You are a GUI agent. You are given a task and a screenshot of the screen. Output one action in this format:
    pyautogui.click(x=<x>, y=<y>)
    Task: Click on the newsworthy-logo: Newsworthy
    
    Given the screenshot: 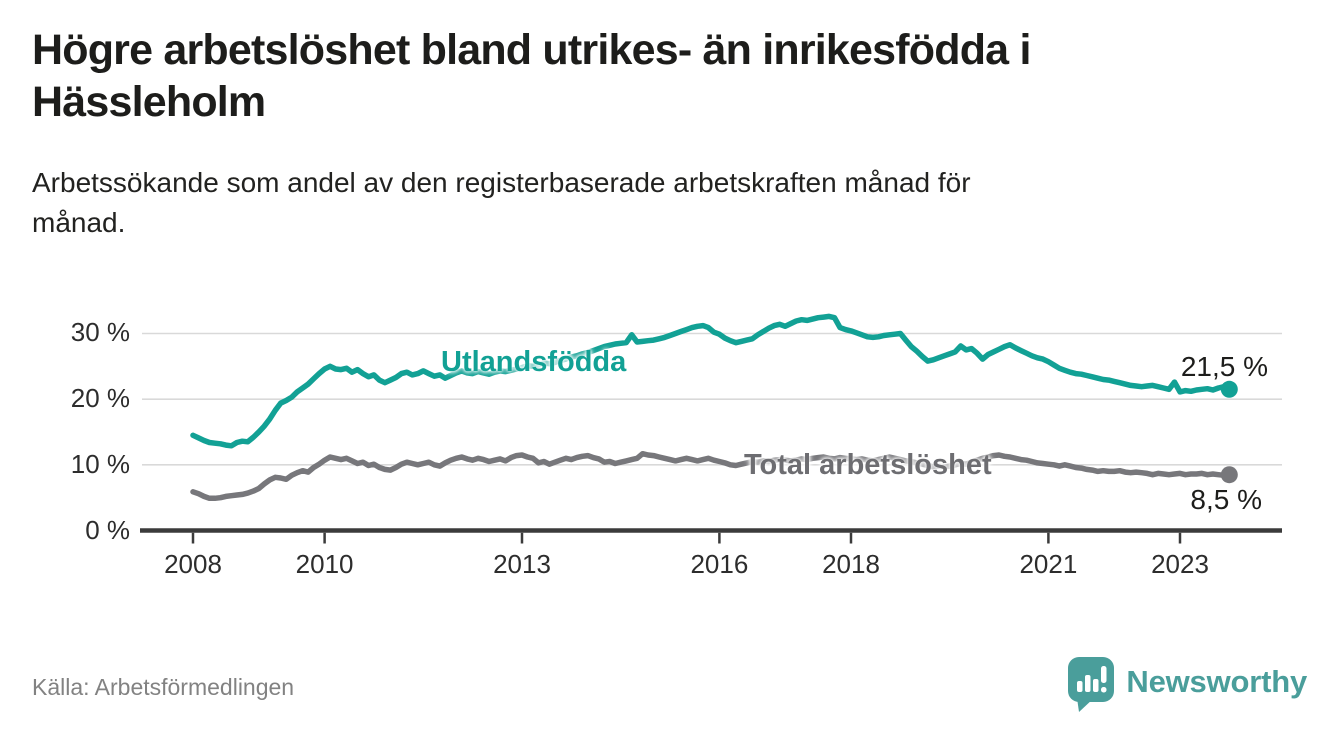 What is the action you would take?
    pyautogui.click(x=1187, y=685)
    